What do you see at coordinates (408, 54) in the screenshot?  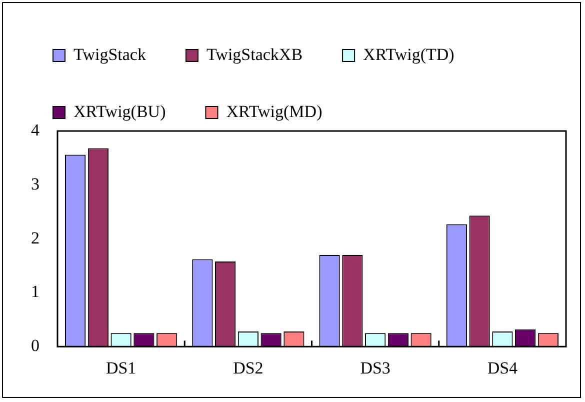 I see `legend-label: XRTwig(TD)` at bounding box center [408, 54].